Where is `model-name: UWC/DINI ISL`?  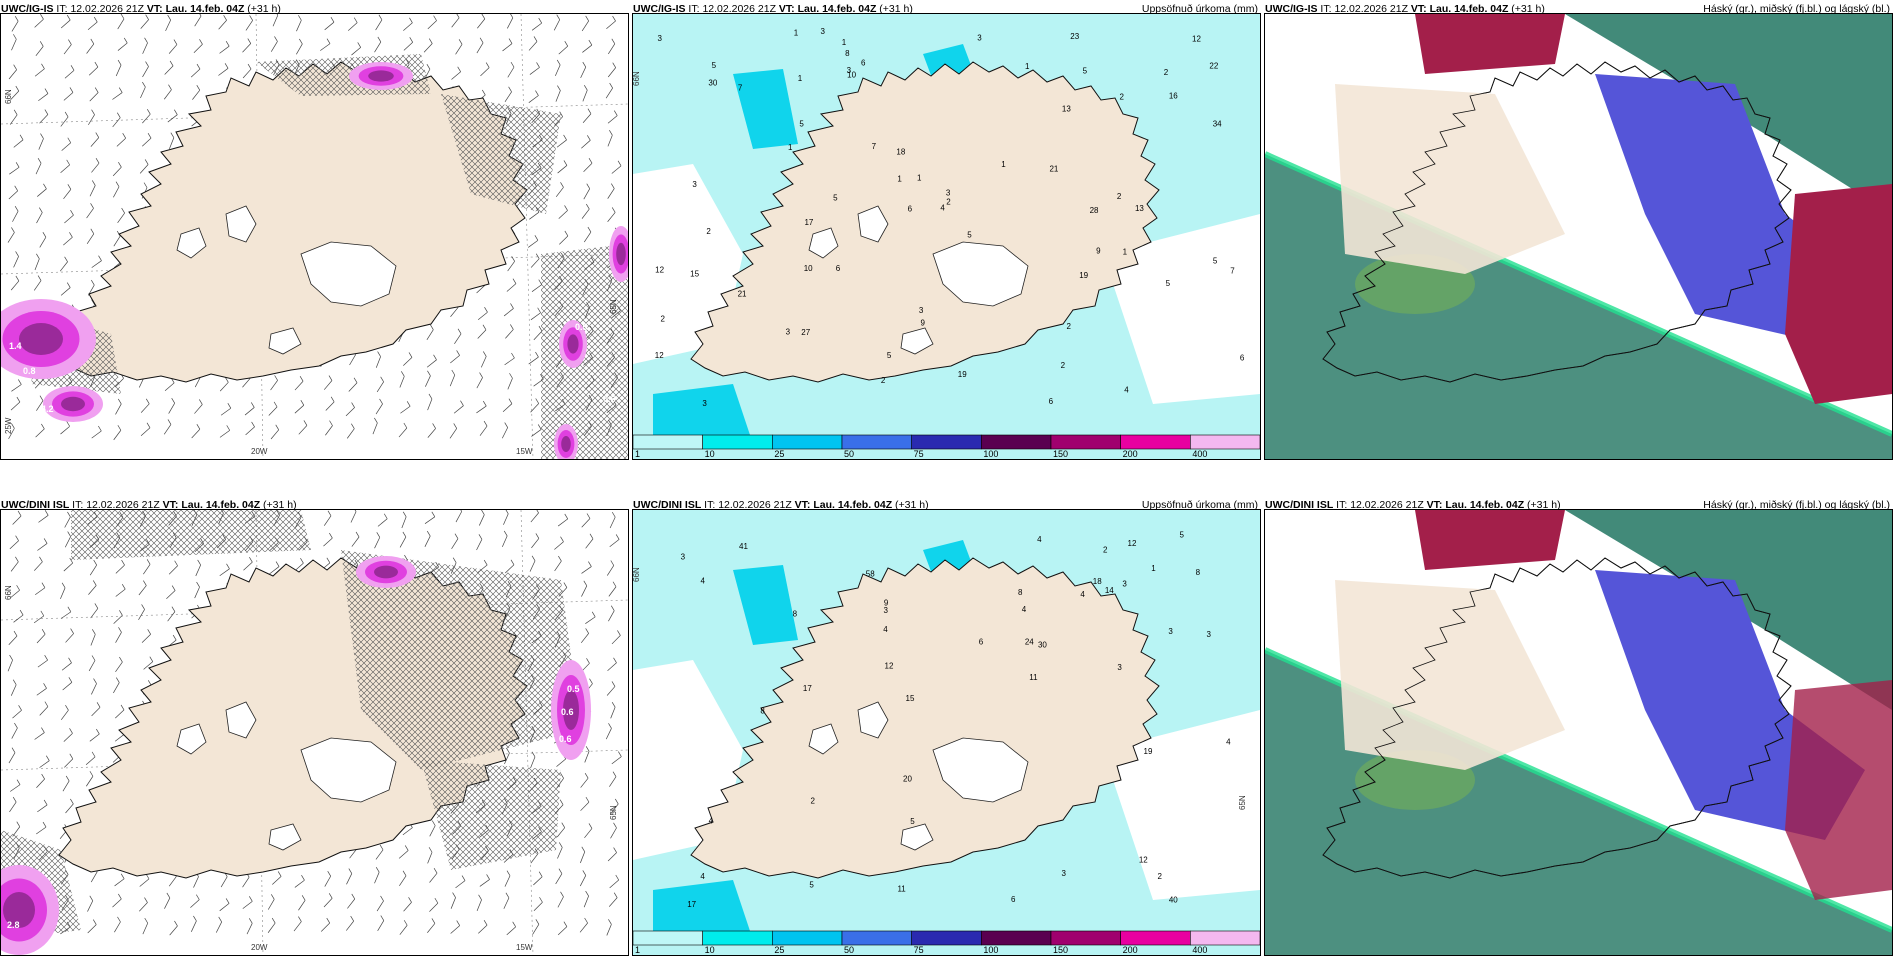 model-name: UWC/DINI ISL is located at coordinates (1299, 505).